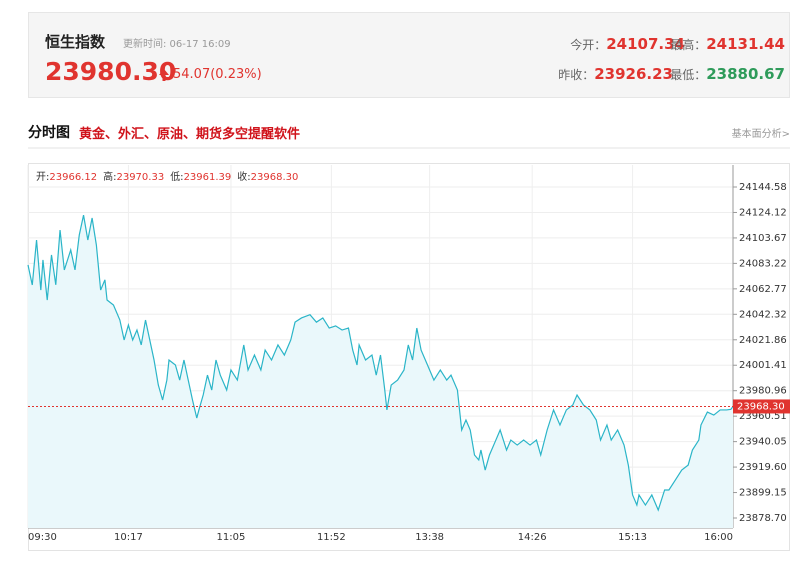 This screenshot has height=582, width=800. What do you see at coordinates (763, 340) in the screenshot?
I see `y-tick-label: 24021.86` at bounding box center [763, 340].